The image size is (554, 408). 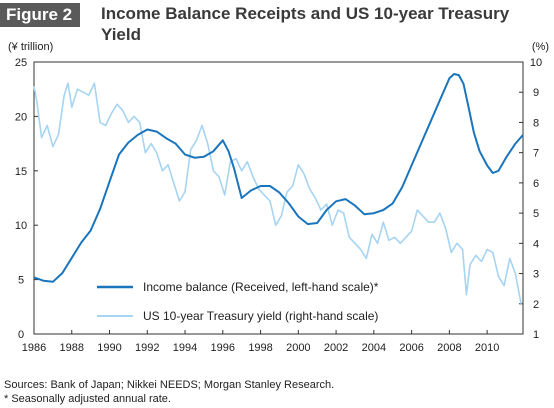 I want to click on x-axis-tick-label: 1996, so click(x=223, y=348).